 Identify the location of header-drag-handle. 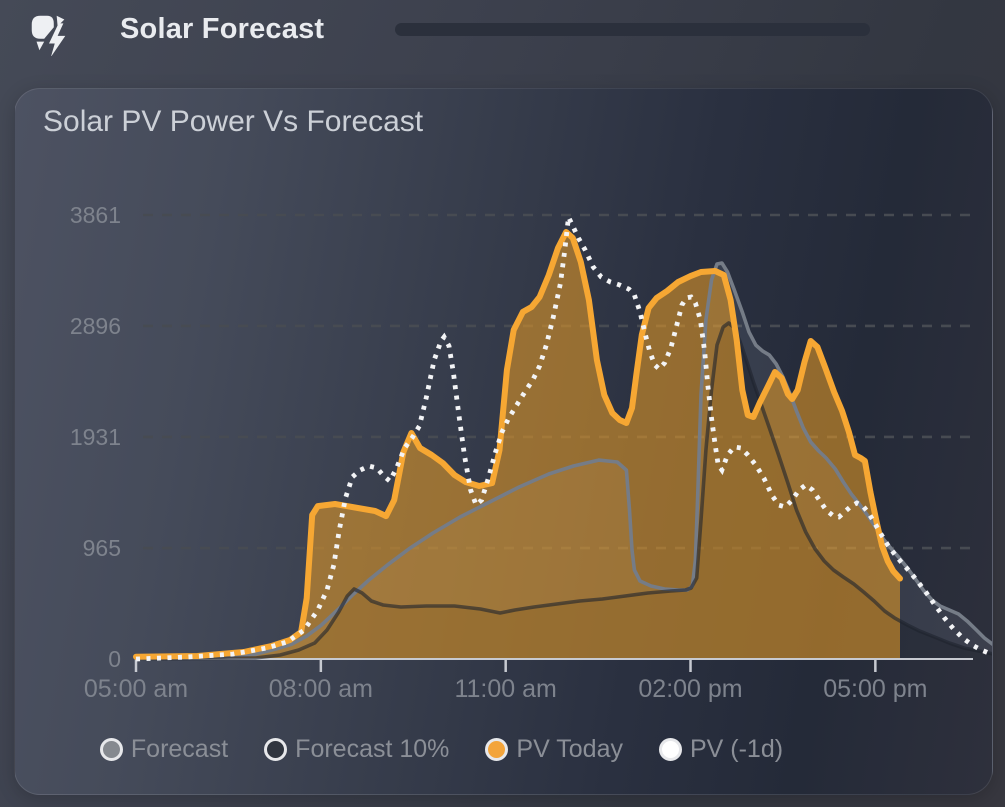
(632, 29).